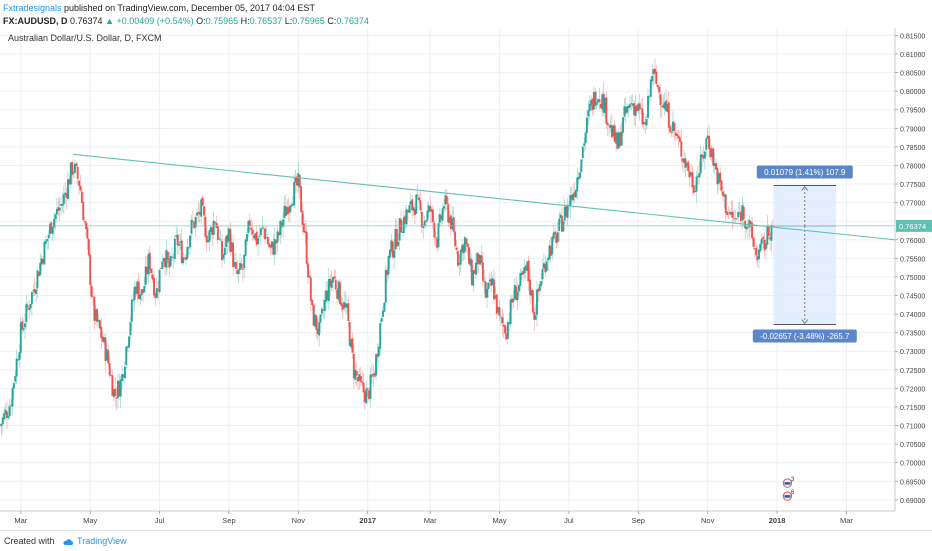  What do you see at coordinates (912, 259) in the screenshot?
I see `price-tick-label: 0.75500` at bounding box center [912, 259].